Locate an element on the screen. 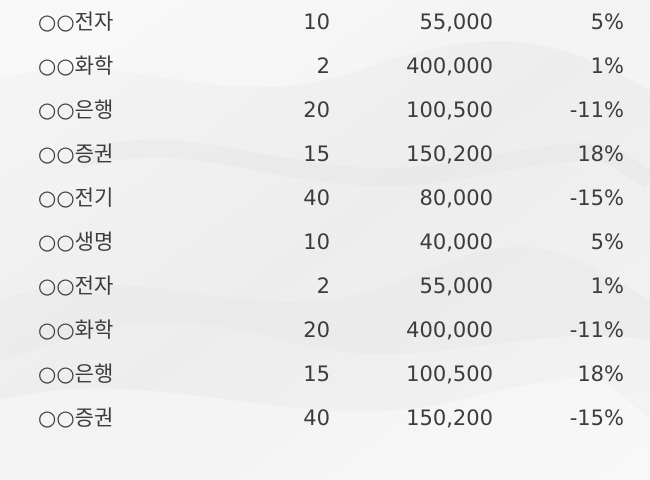  table-row: ○○화학 2 400,000 1% is located at coordinates (325, 66).